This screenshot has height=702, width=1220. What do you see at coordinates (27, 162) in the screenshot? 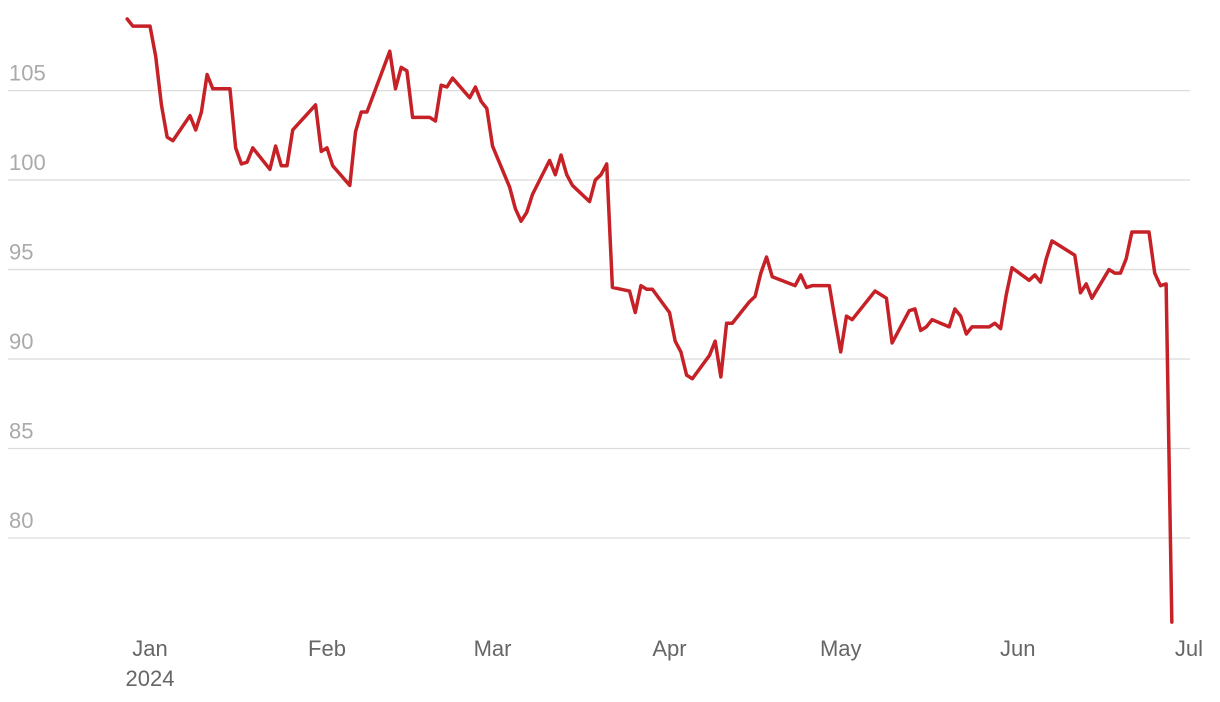
I see `y-tick-label: 100` at bounding box center [27, 162].